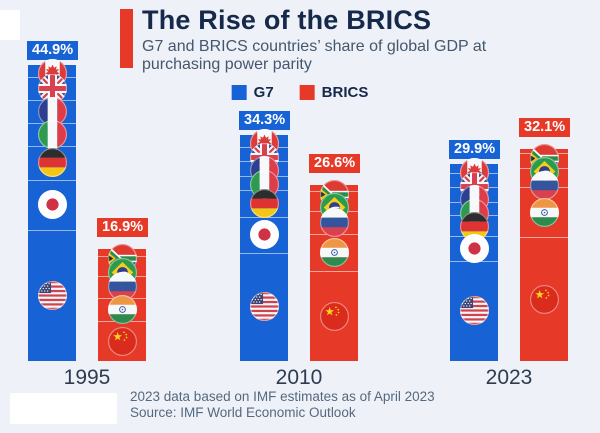 The height and width of the screenshot is (433, 600). Describe the element at coordinates (87, 377) in the screenshot. I see `x-axis-label-1995: 1995` at that location.